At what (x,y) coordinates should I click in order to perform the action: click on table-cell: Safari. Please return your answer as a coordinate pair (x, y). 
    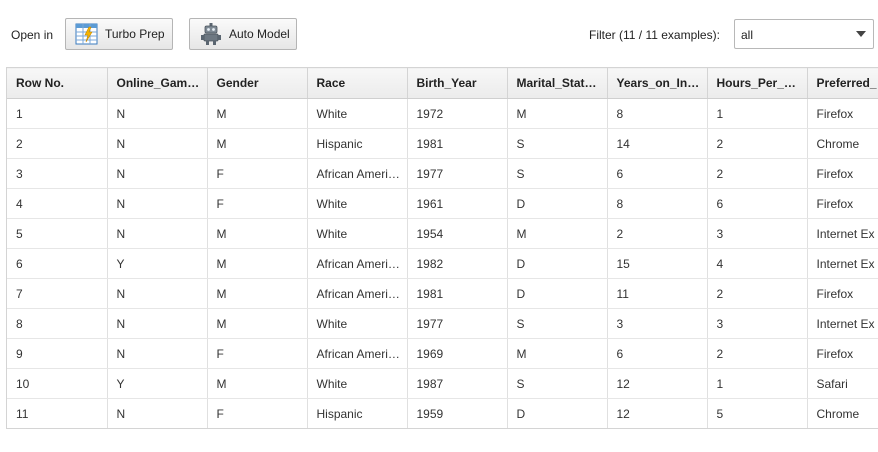
    Looking at the image, I should click on (842, 383).